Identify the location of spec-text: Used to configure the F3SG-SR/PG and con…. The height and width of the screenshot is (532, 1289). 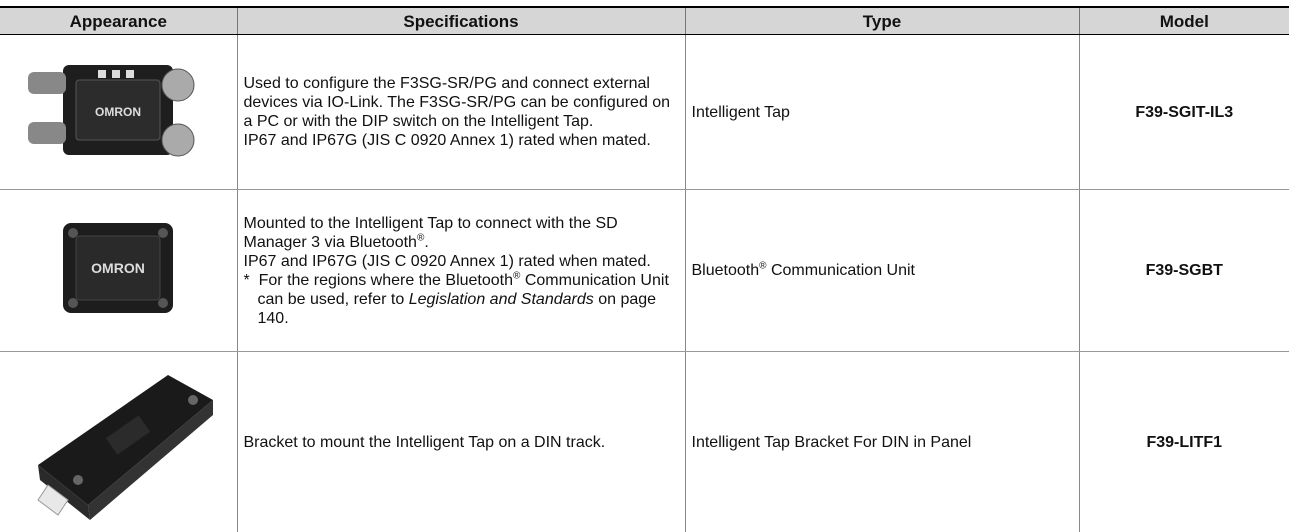
(461, 102).